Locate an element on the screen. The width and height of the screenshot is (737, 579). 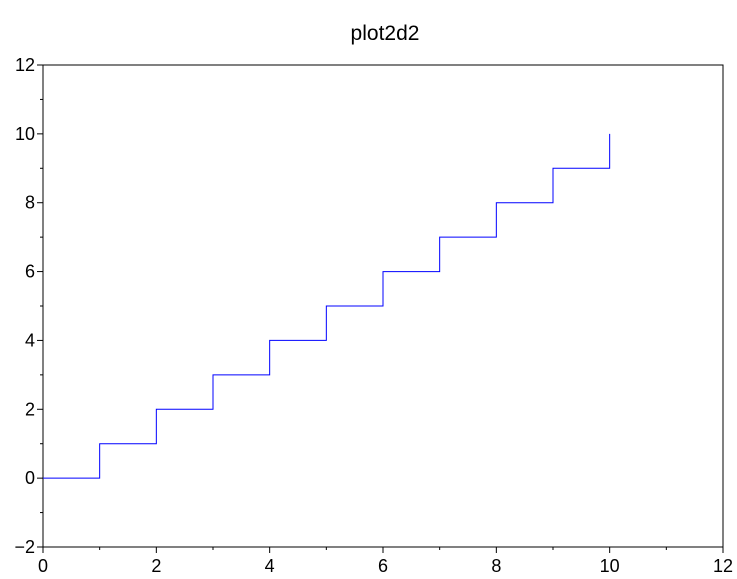
x-tick-label: 0 is located at coordinates (43, 566).